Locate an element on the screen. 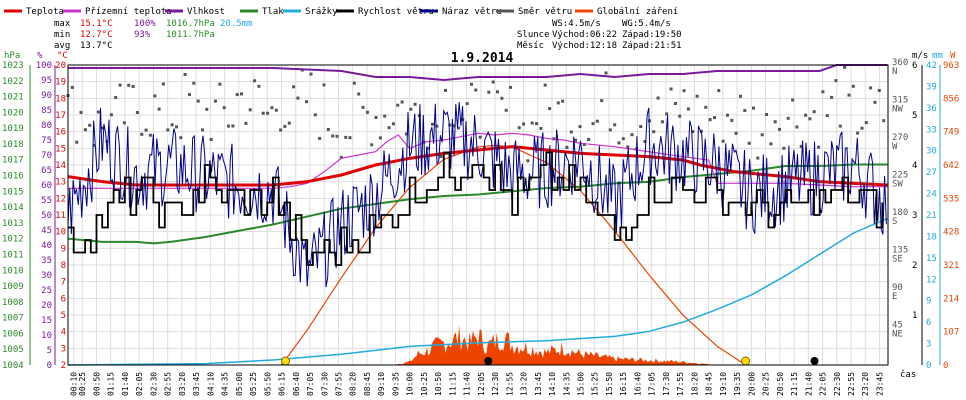 This screenshot has width=966, height=400. tick-time-45: 18:45 is located at coordinates (709, 384).